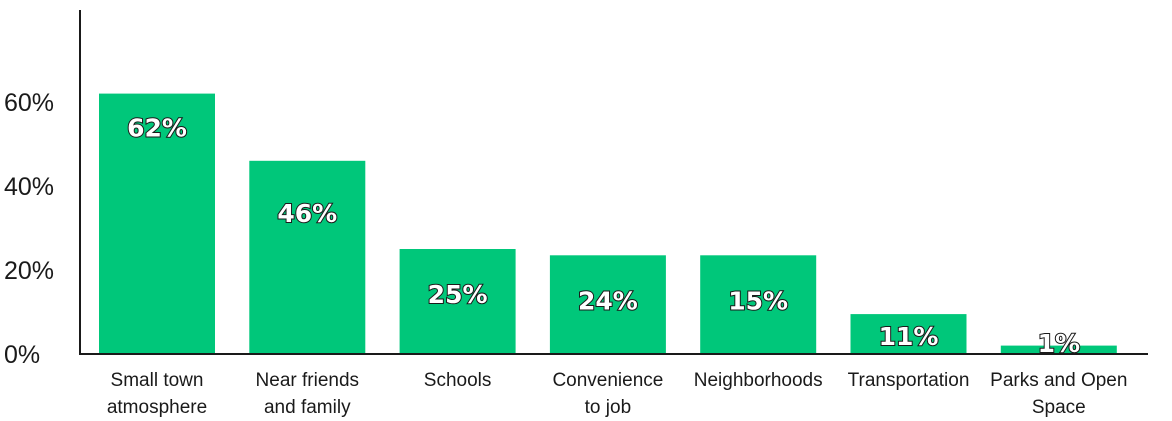 The image size is (1172, 421). I want to click on data-label: 15%, so click(758, 300).